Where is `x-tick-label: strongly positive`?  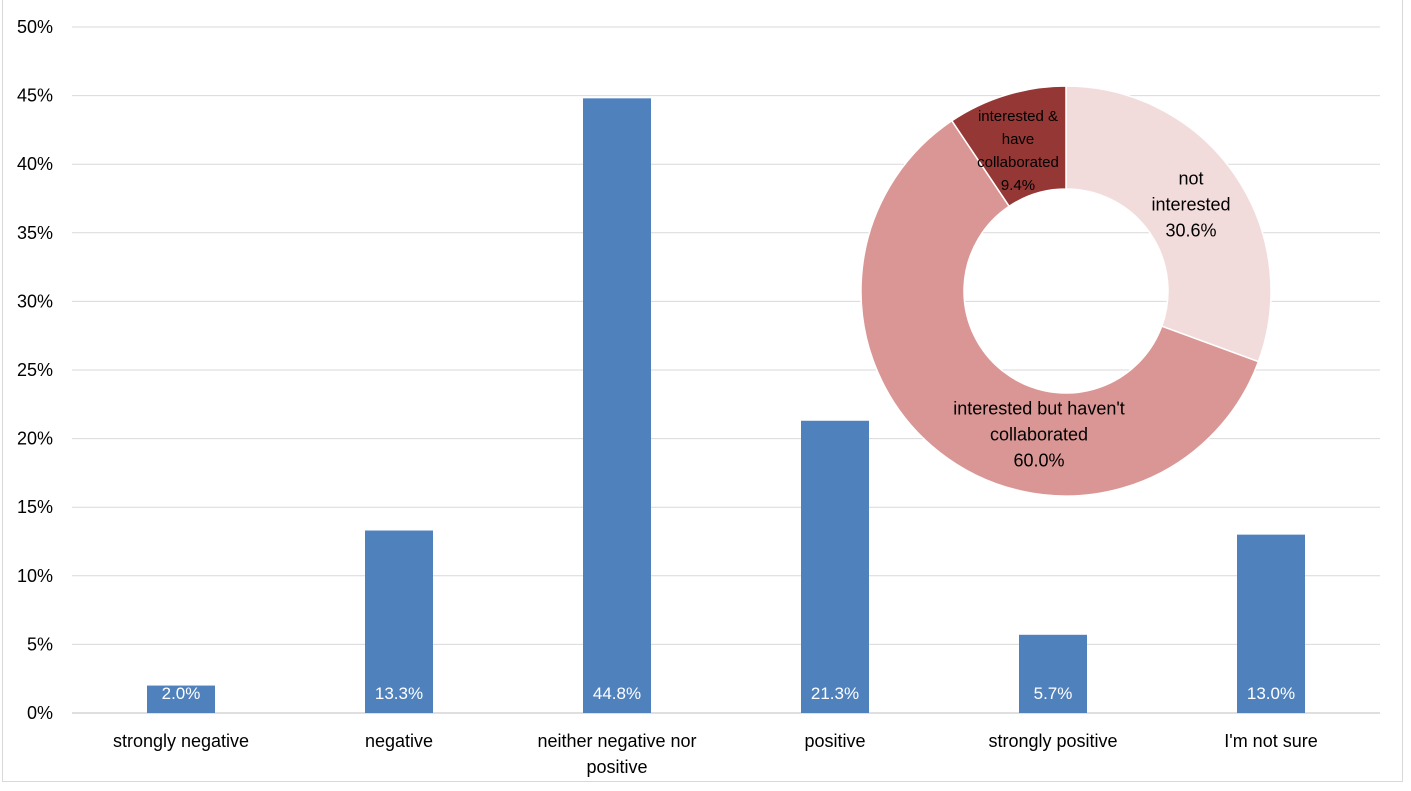
x-tick-label: strongly positive is located at coordinates (1052, 741).